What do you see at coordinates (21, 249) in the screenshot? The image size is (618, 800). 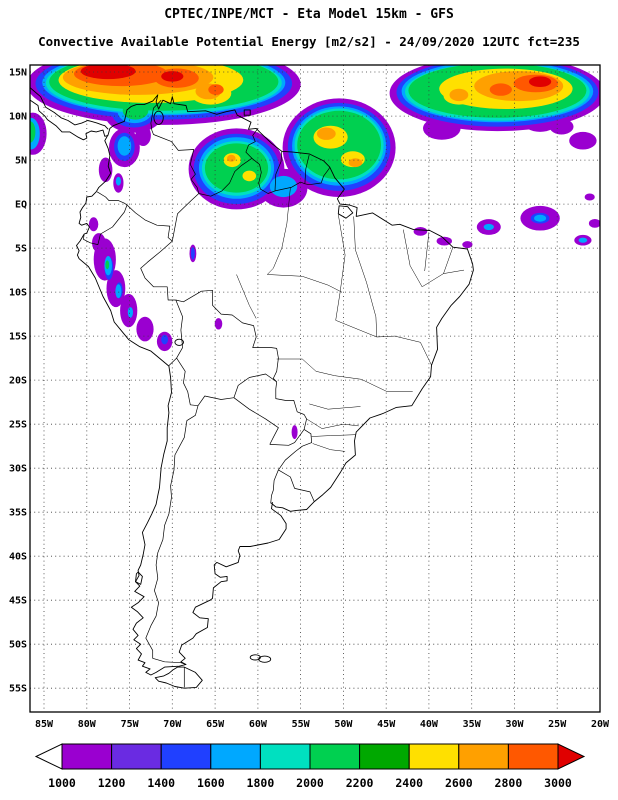 I see `lat-tick-label: 5S` at bounding box center [21, 249].